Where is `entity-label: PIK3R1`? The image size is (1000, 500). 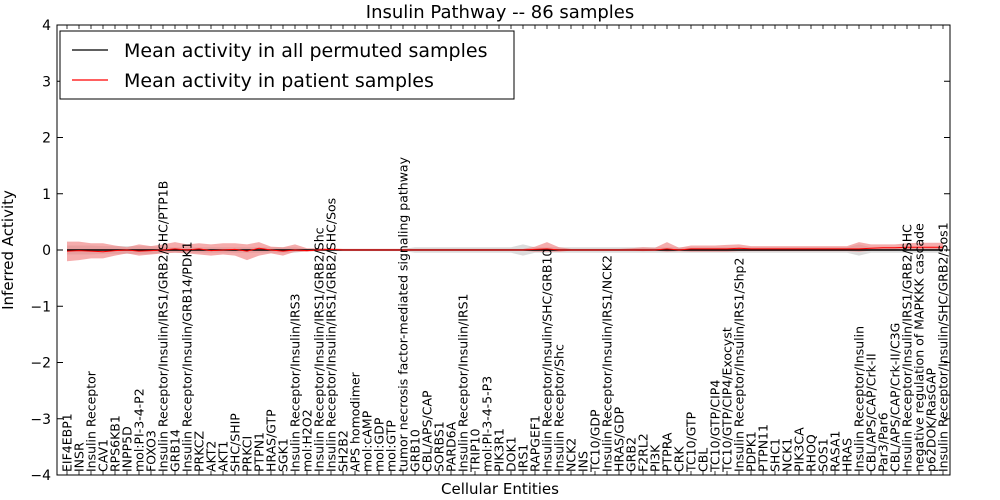 entity-label: PIK3R1 is located at coordinates (499, 450).